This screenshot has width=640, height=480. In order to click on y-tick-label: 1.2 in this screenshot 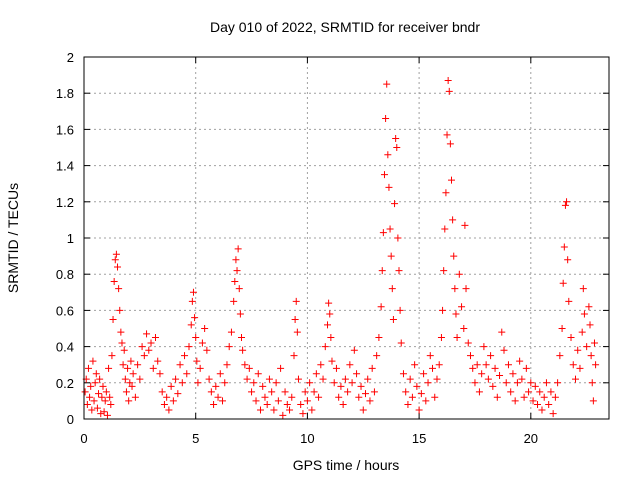, I will do `click(65, 202)`.